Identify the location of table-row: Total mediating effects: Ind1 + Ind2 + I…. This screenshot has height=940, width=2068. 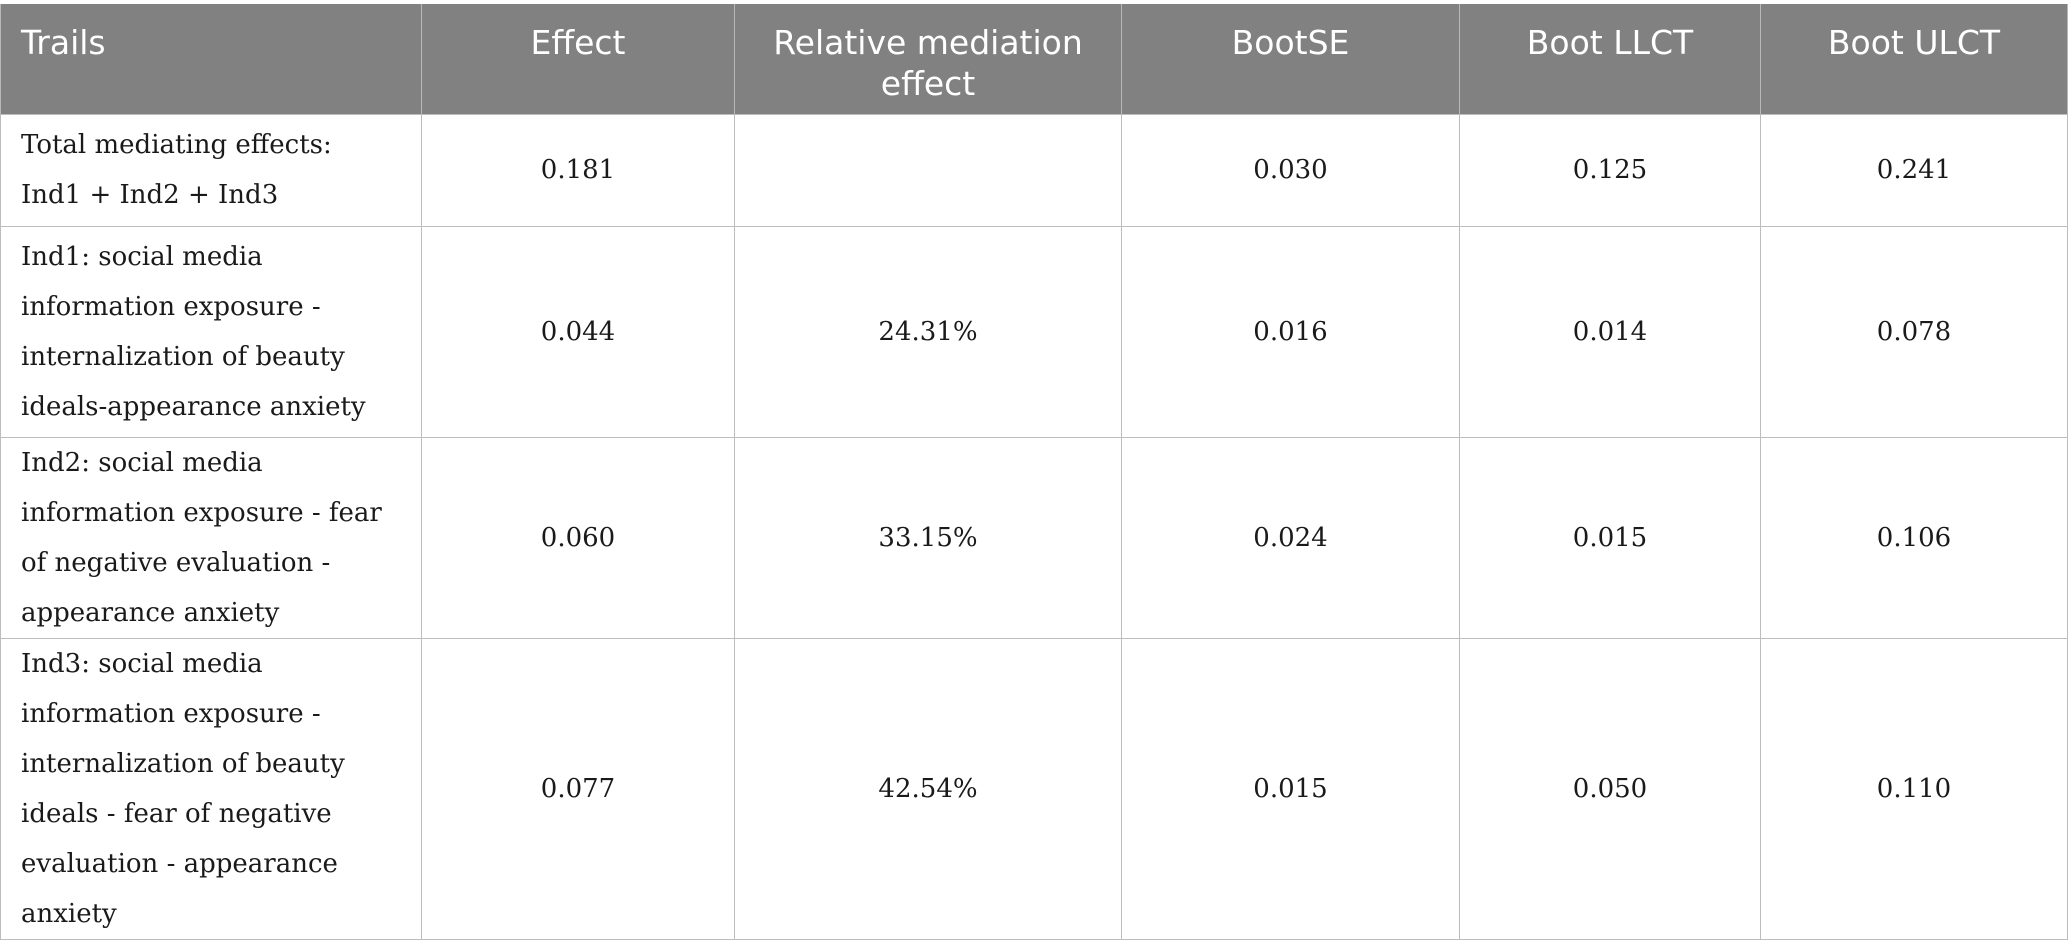
(1034, 170).